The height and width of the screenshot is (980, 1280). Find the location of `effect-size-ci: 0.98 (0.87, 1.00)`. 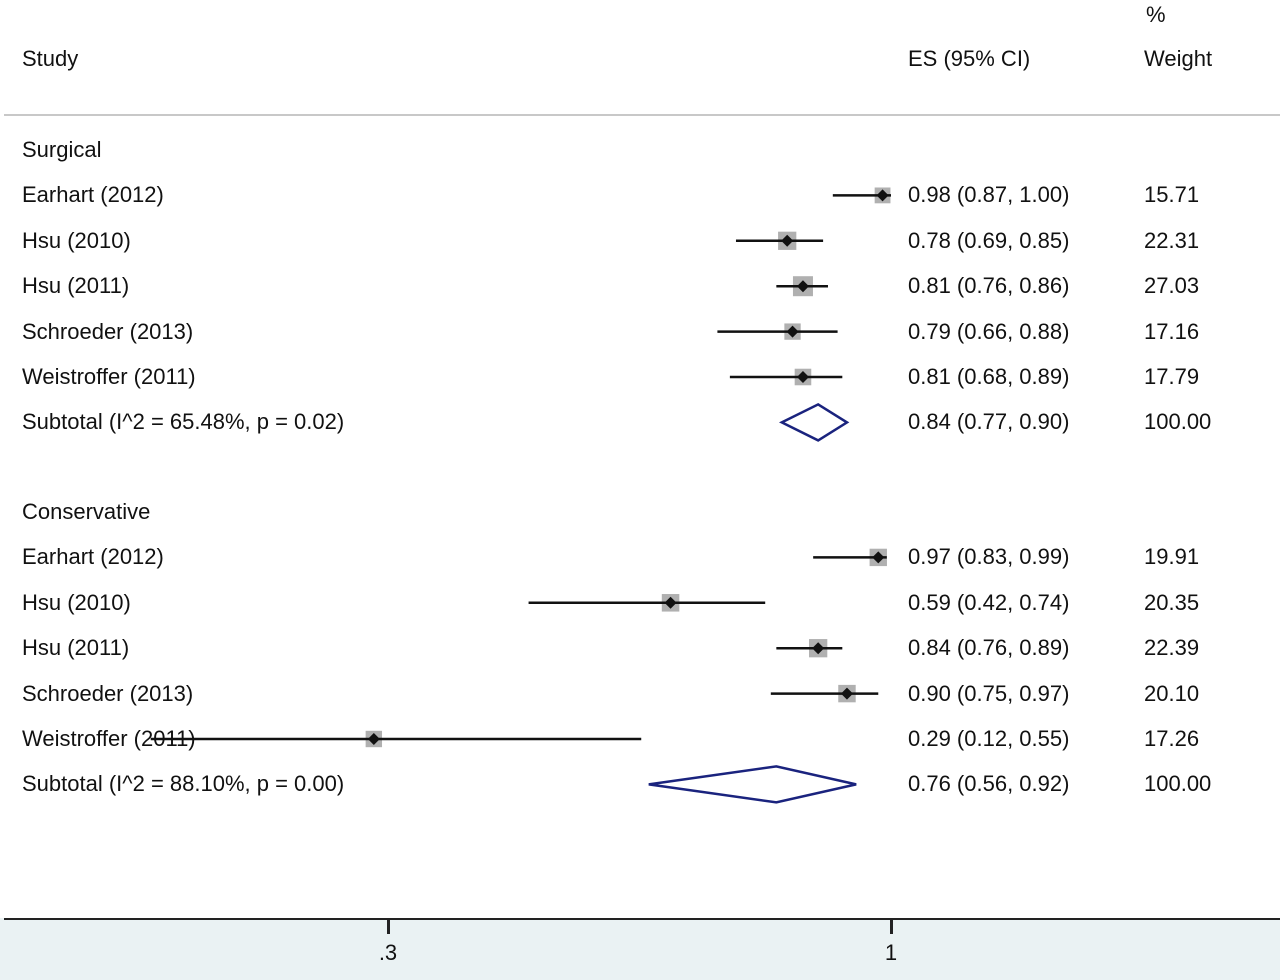

effect-size-ci: 0.98 (0.87, 1.00) is located at coordinates (989, 195).